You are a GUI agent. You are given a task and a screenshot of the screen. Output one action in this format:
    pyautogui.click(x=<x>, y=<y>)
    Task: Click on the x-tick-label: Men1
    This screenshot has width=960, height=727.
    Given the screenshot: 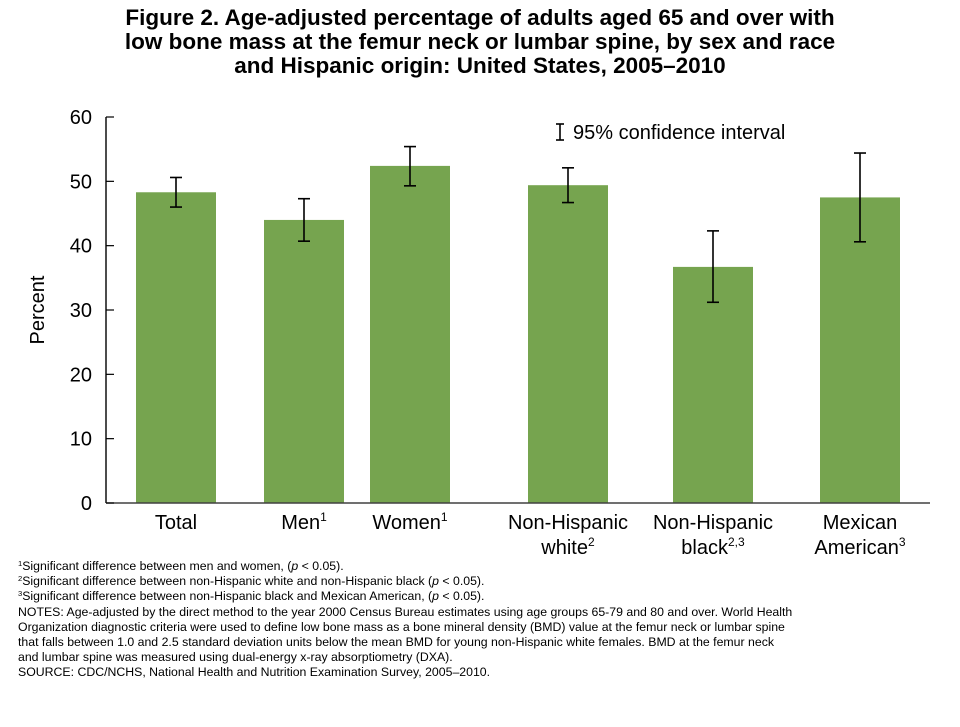 What is the action you would take?
    pyautogui.click(x=304, y=522)
    